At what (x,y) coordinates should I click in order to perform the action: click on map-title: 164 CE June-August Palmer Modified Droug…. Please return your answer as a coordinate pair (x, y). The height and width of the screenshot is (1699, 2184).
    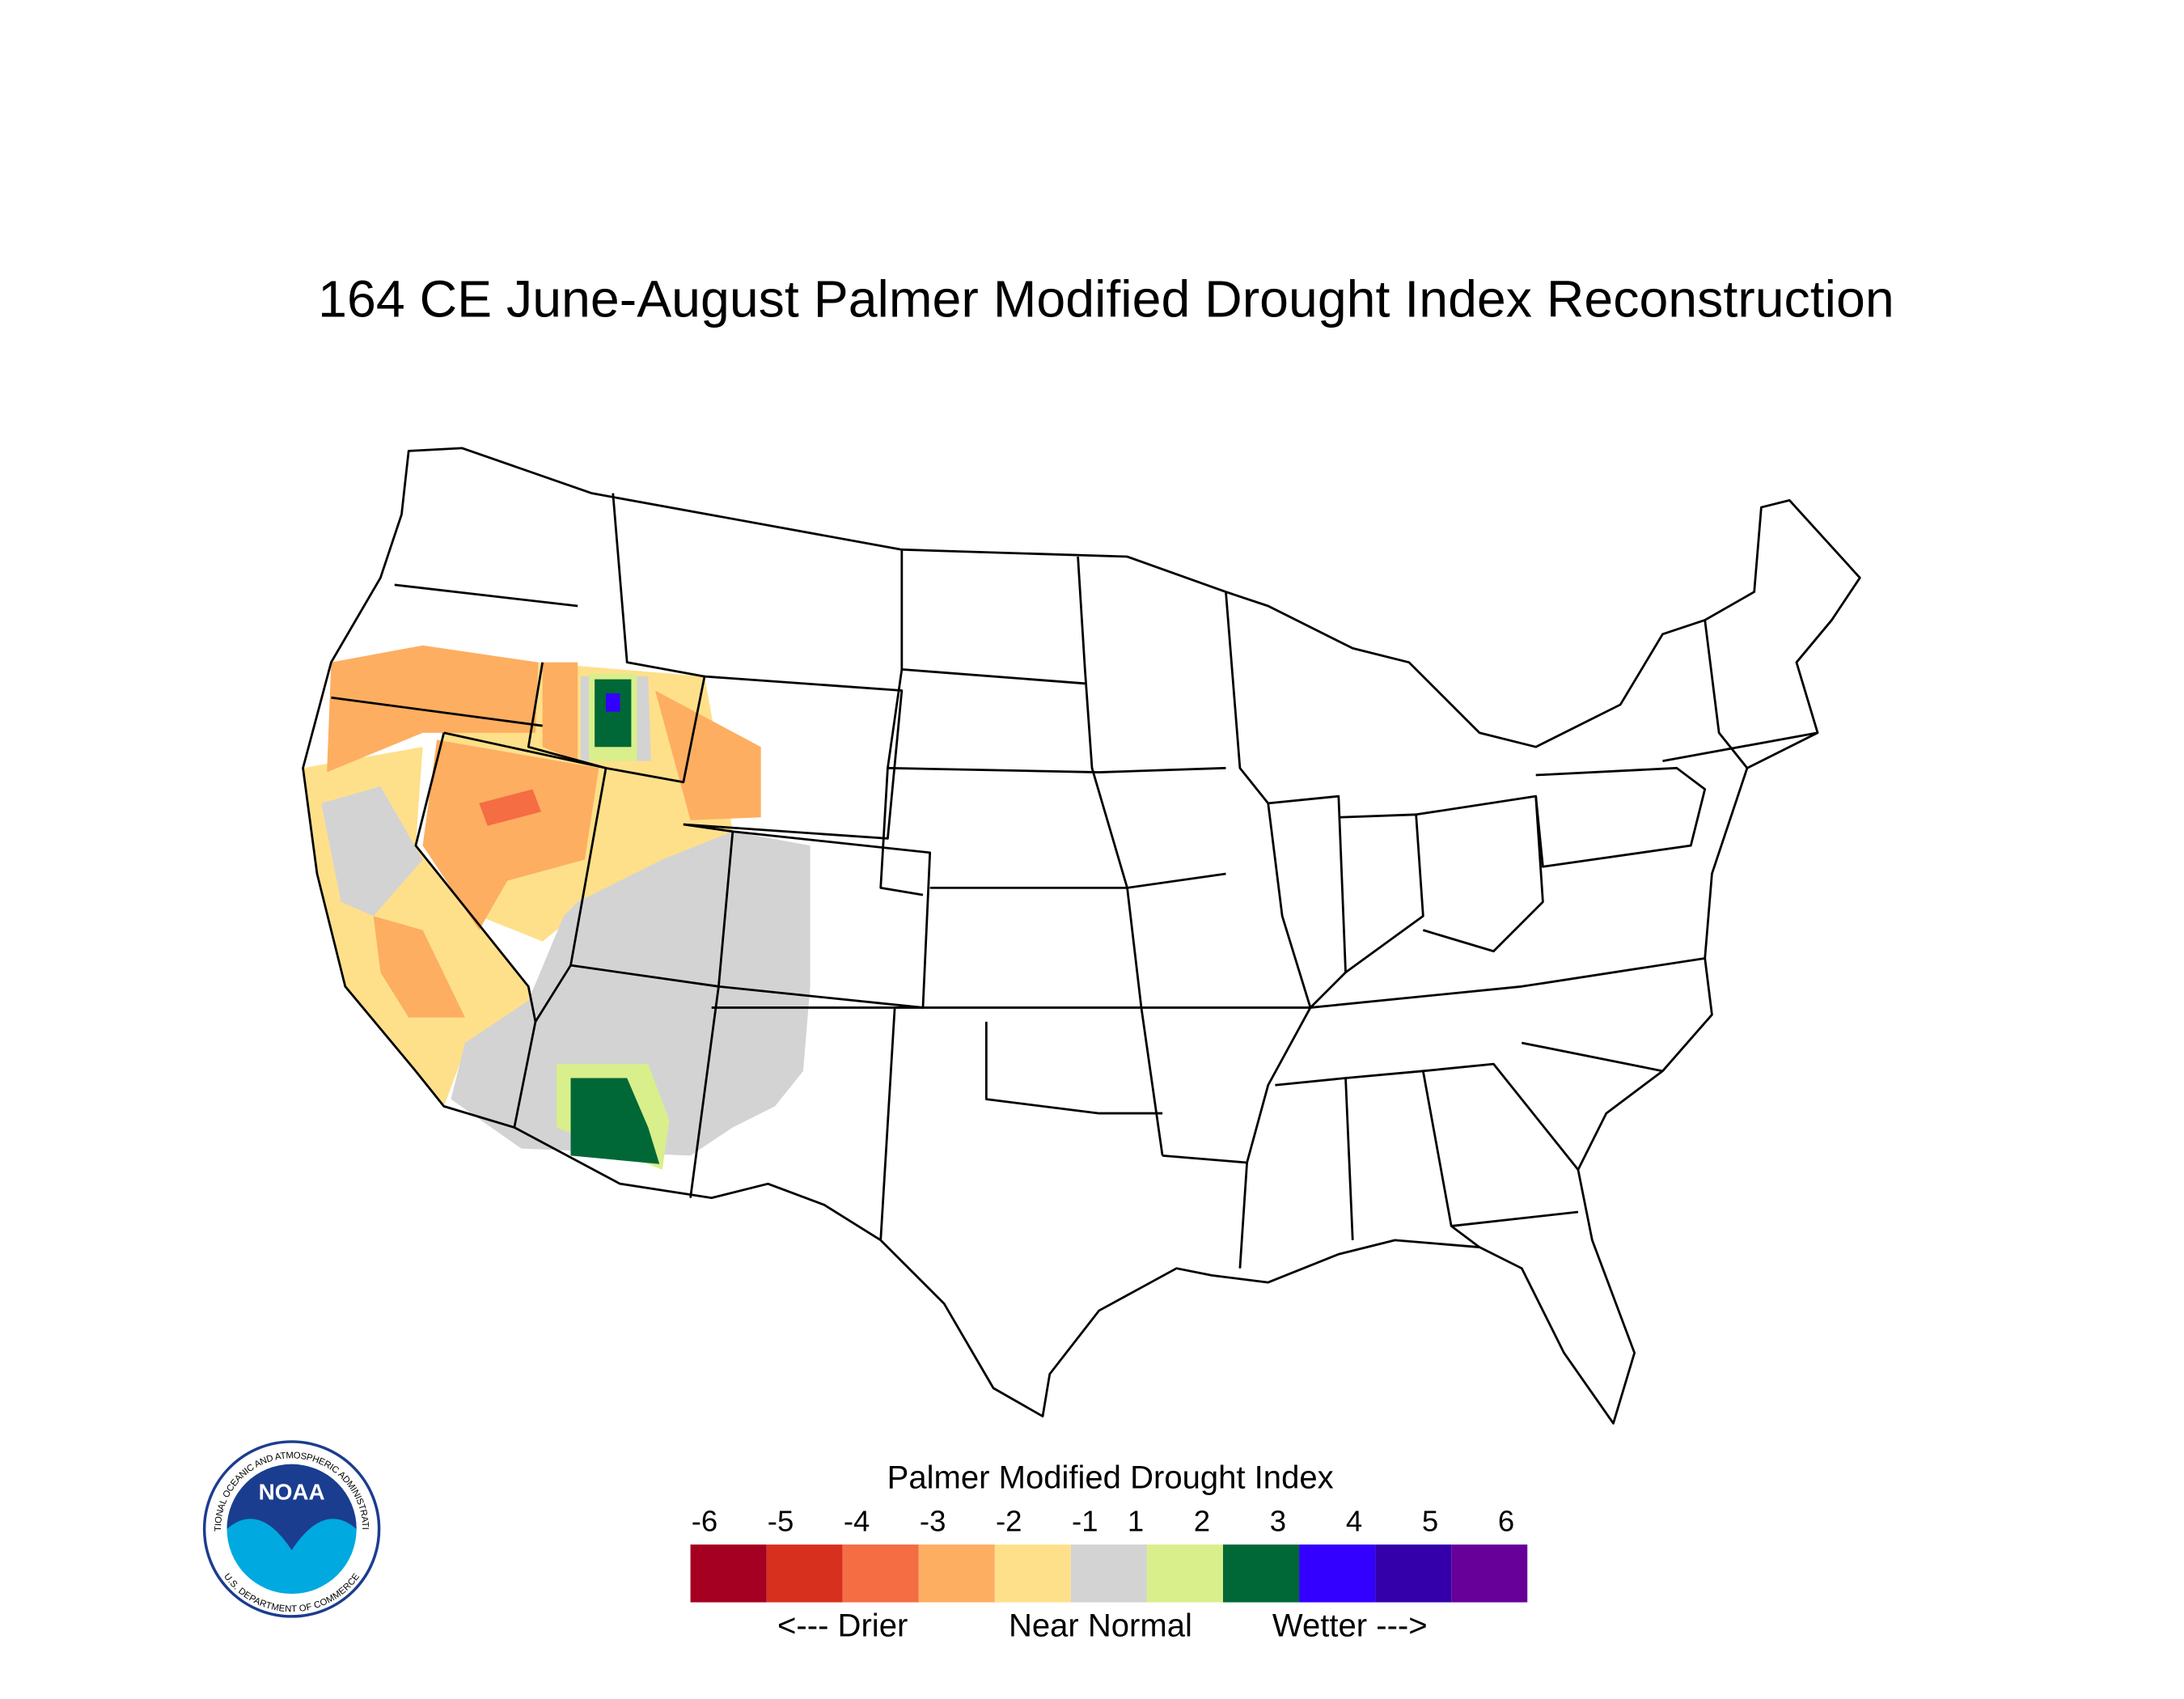
    Looking at the image, I should click on (1106, 299).